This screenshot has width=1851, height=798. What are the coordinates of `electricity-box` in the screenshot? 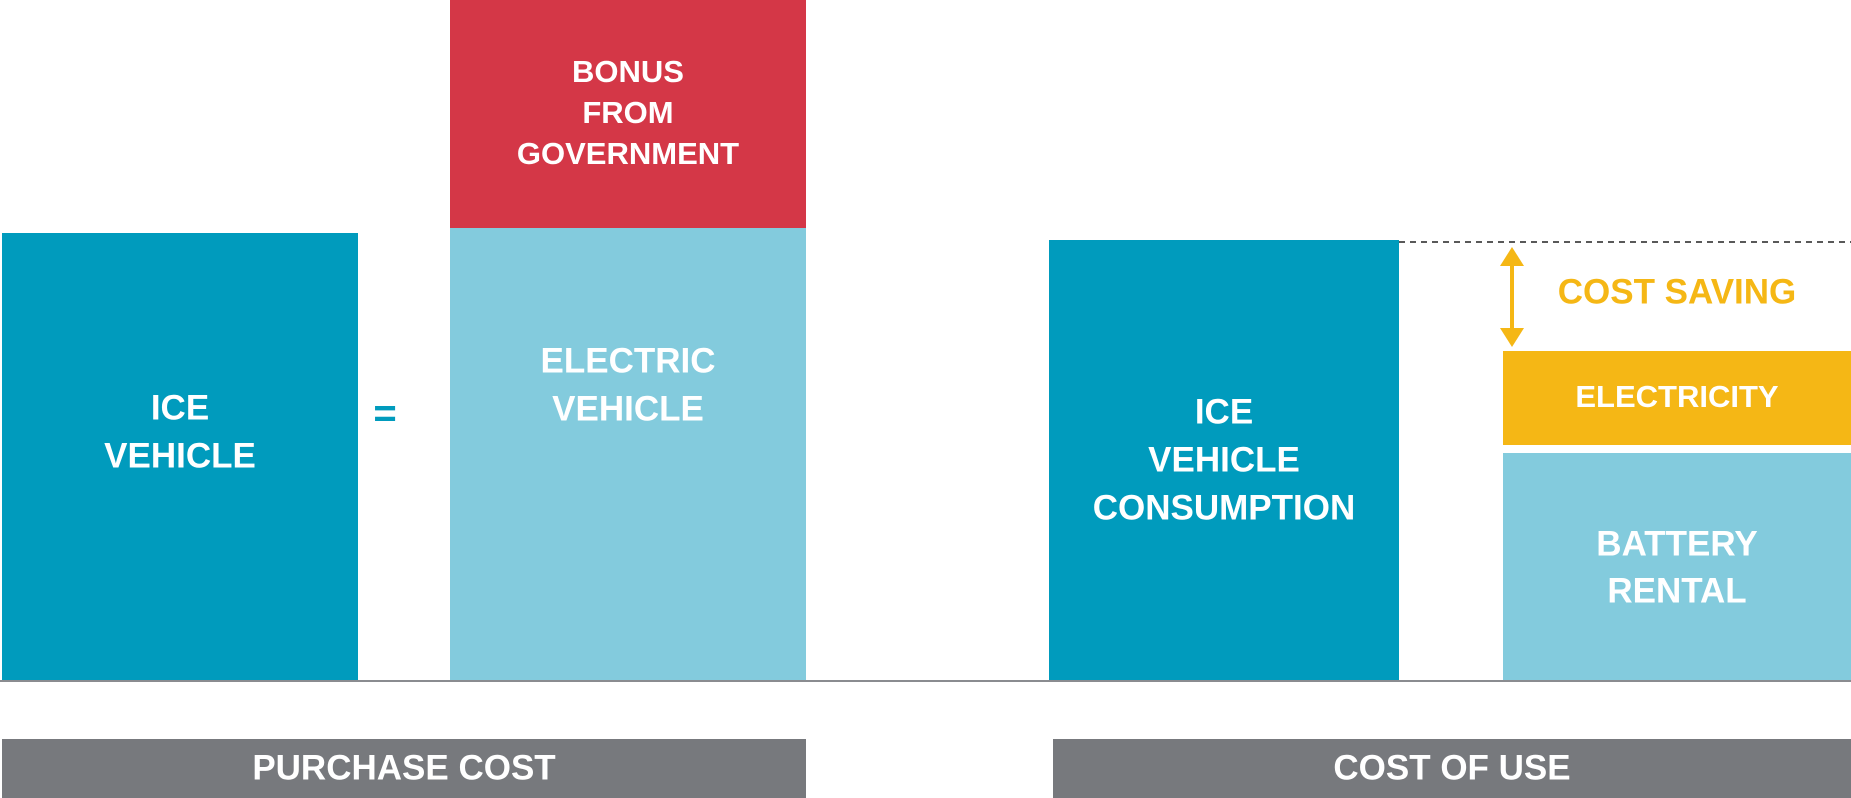 It's located at (1677, 398).